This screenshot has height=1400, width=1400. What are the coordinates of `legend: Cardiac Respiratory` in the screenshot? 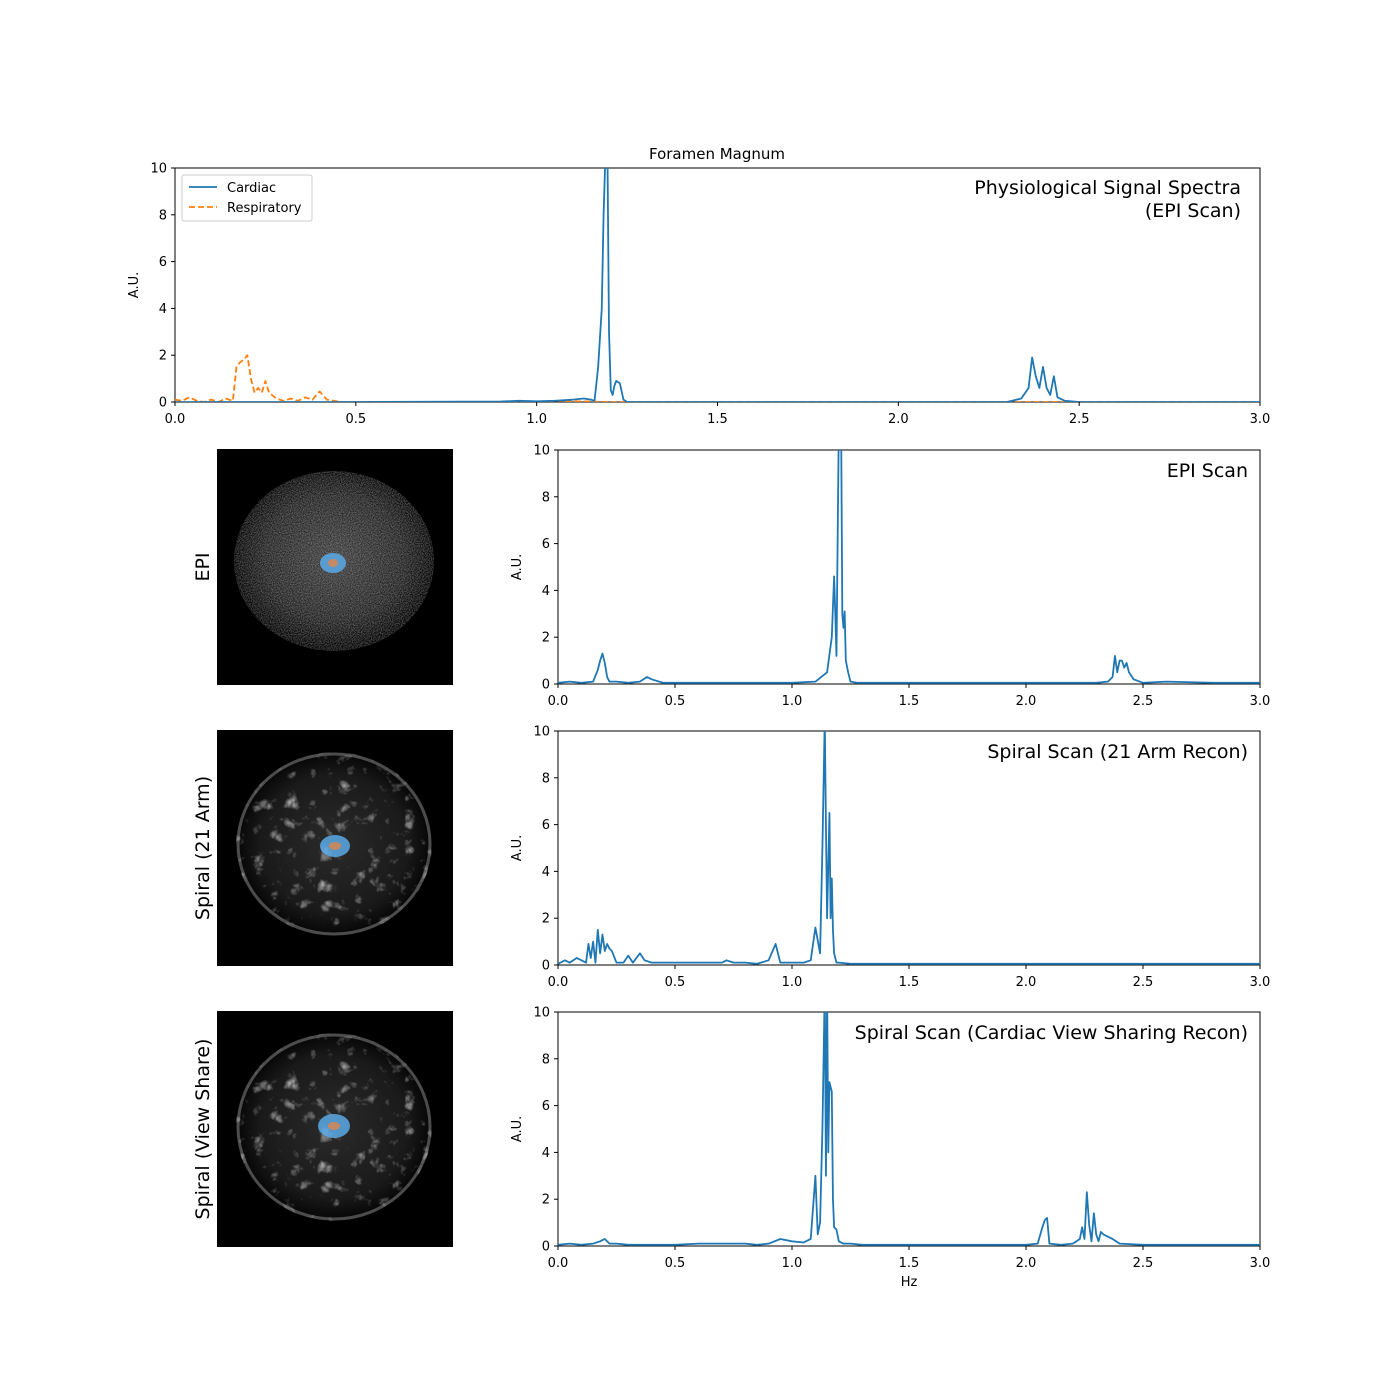 It's located at (247, 198).